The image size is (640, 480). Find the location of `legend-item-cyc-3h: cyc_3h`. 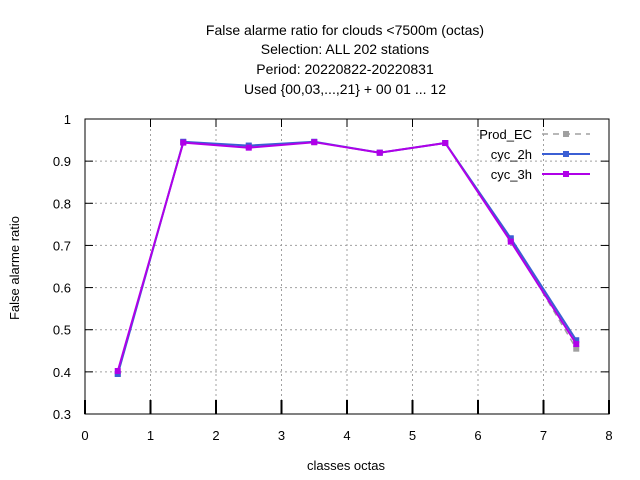

legend-item-cyc-3h: cyc_3h is located at coordinates (540, 174).